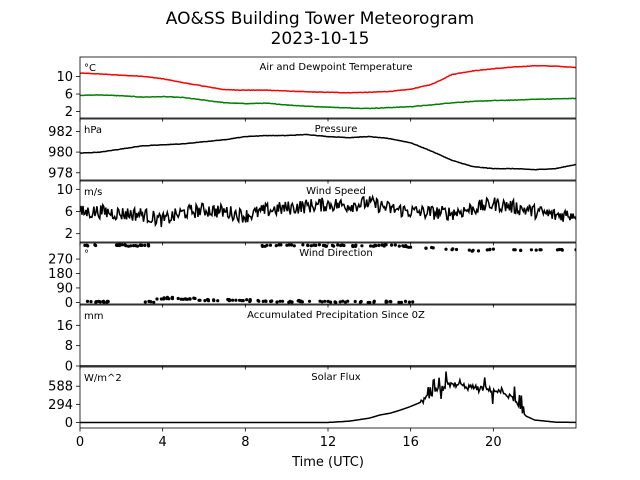 The image size is (640, 480). I want to click on figure-date: 2023-10-15, so click(320, 39).